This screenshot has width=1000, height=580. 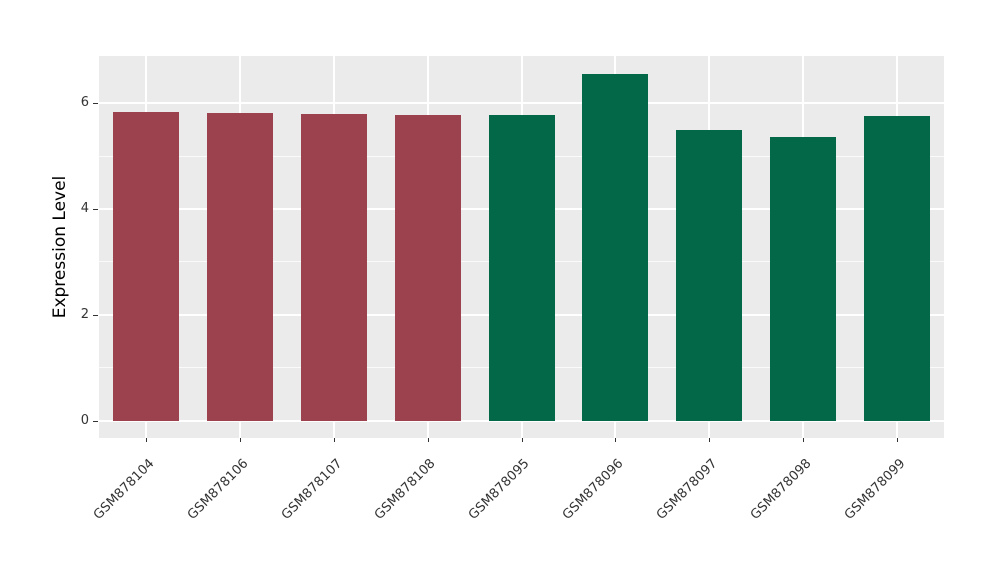 What do you see at coordinates (60, 247) in the screenshot?
I see `y-axis-title: Expression Level` at bounding box center [60, 247].